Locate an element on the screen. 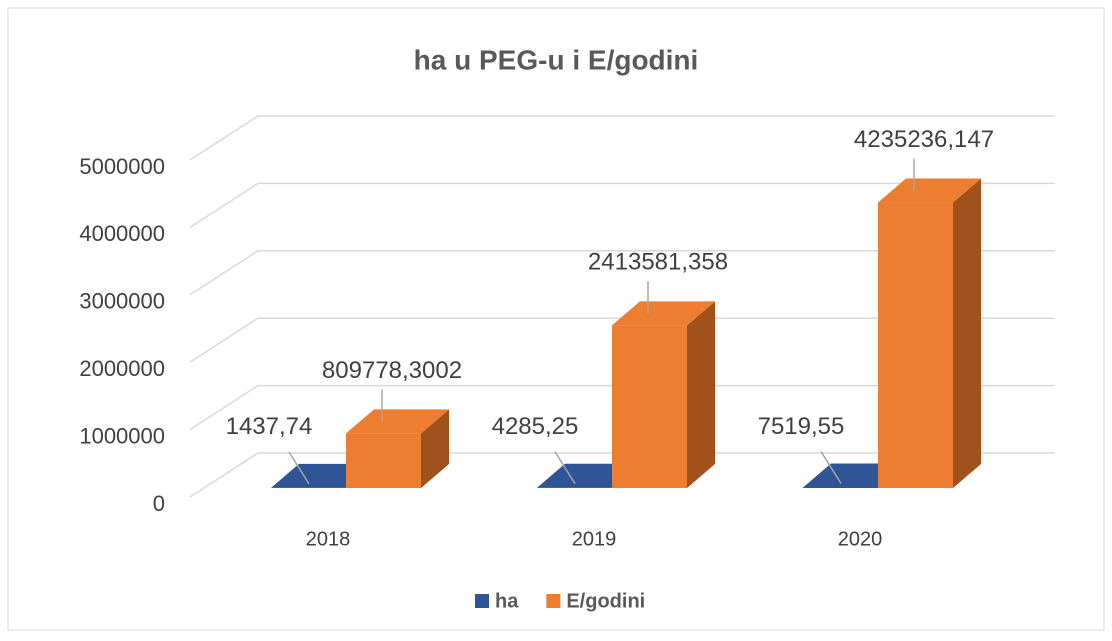 This screenshot has width=1112, height=641. y-tick-label: 5000000 is located at coordinates (122, 166).